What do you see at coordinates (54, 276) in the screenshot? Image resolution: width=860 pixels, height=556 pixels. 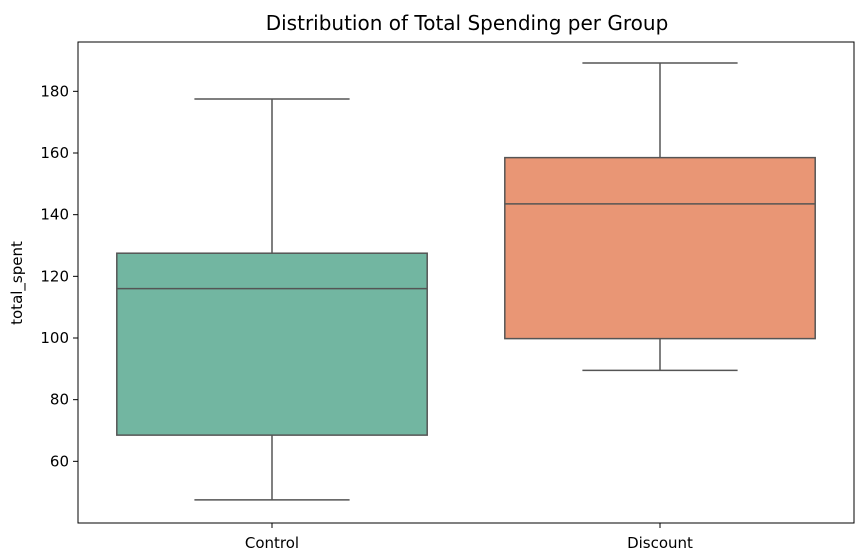 I see `y-tick-label: 120` at bounding box center [54, 276].